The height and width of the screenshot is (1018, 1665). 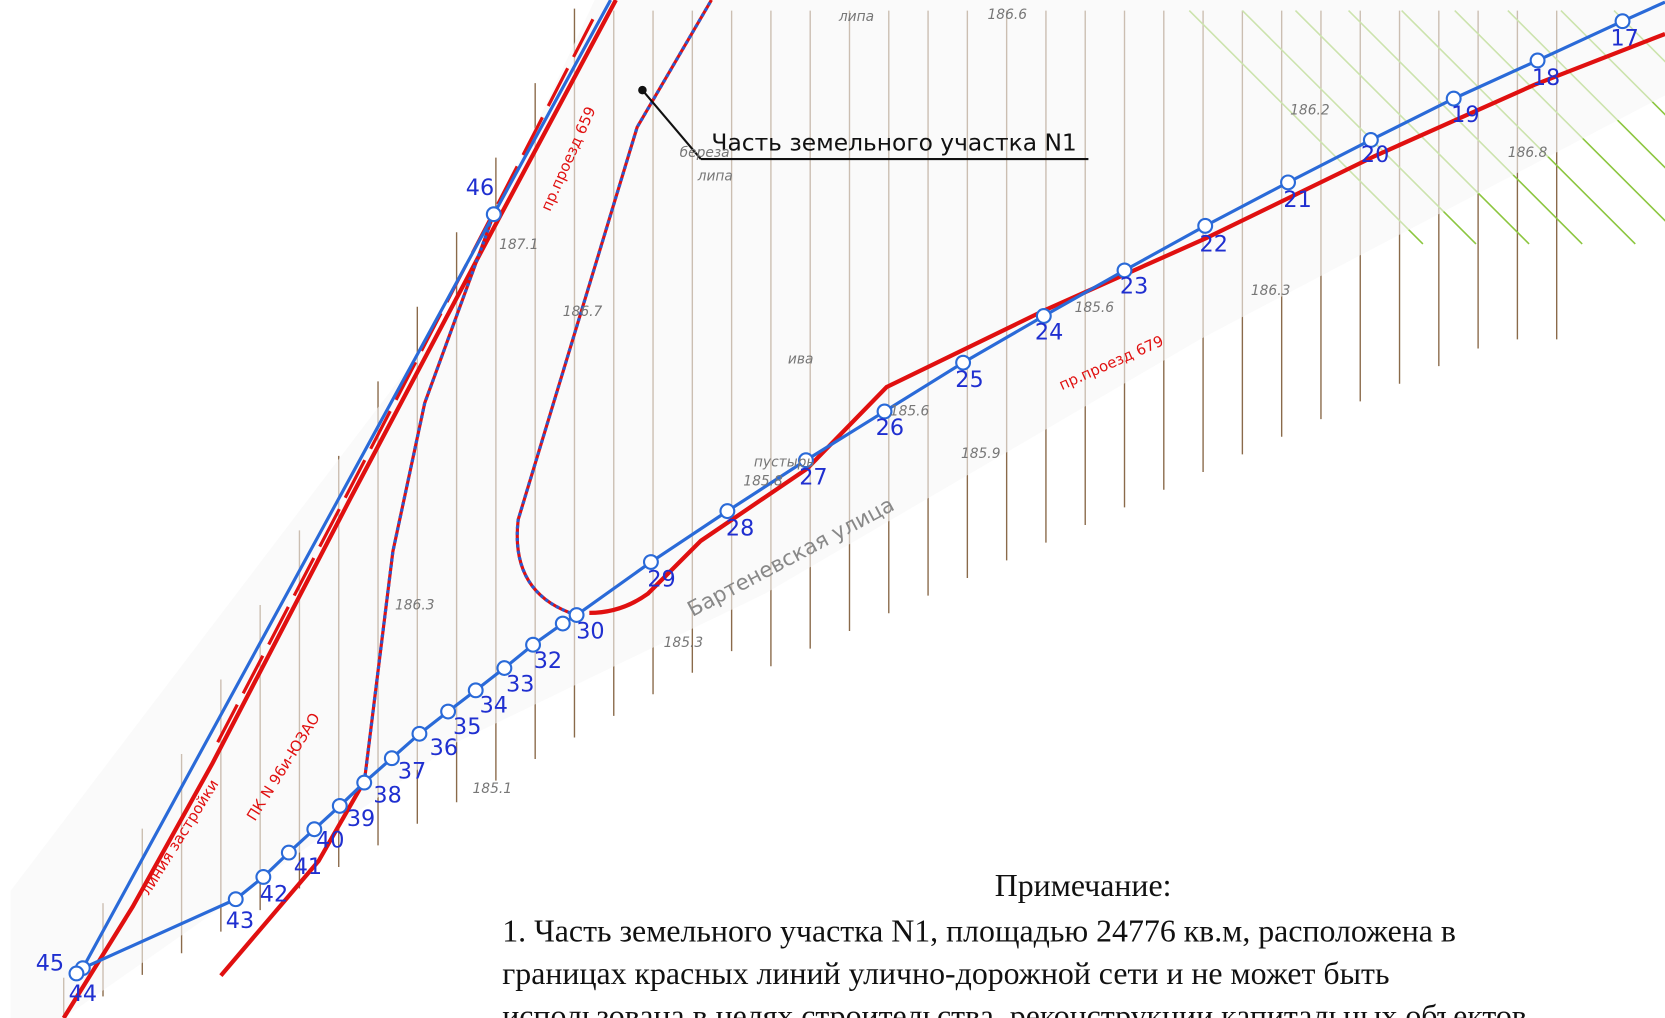 I want to click on point-label: 17, so click(x=1624, y=39).